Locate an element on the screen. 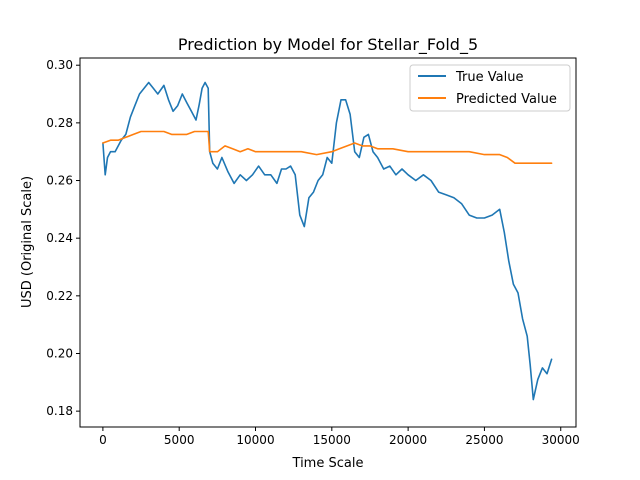  legend-box is located at coordinates (490, 88).